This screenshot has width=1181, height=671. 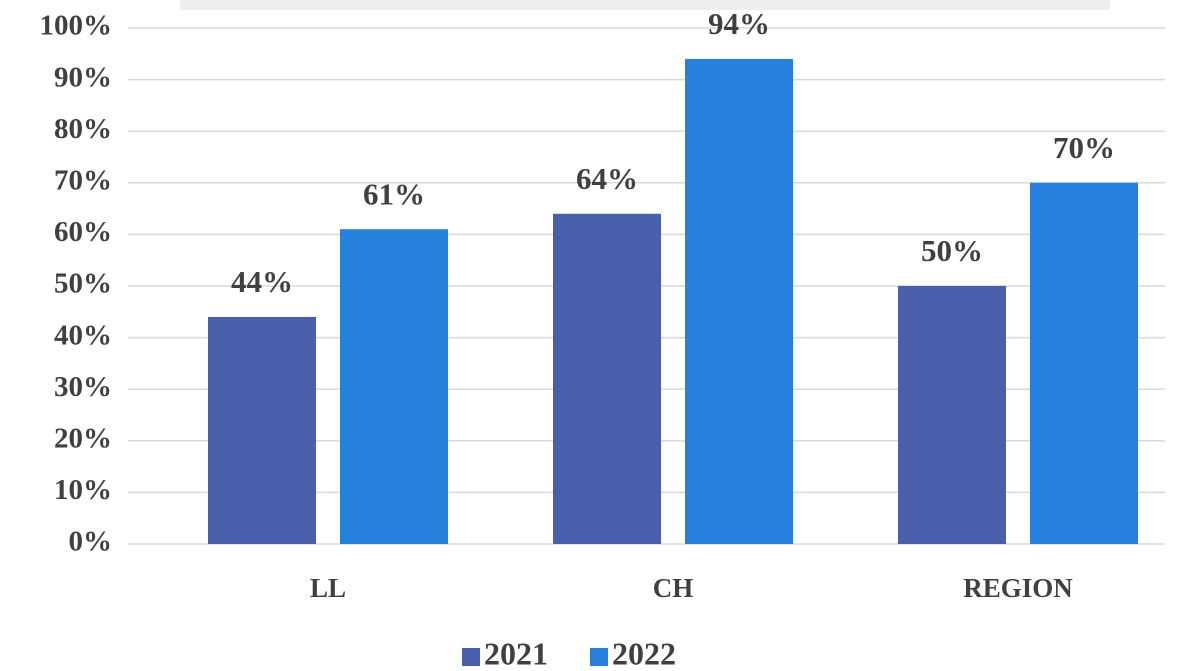 What do you see at coordinates (83, 335) in the screenshot?
I see `y-tick-label: 40%` at bounding box center [83, 335].